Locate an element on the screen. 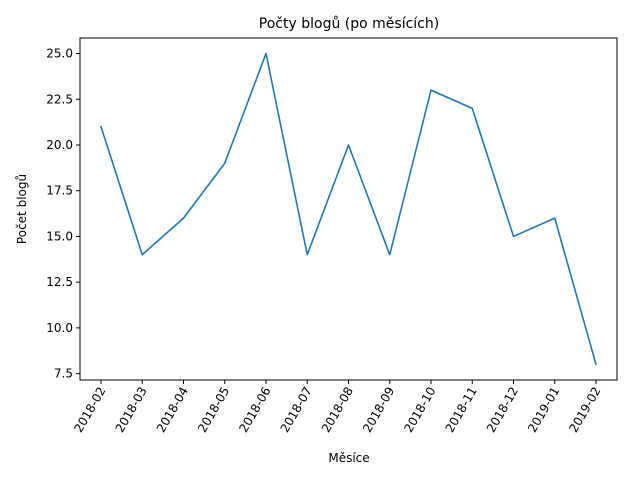 This screenshot has width=640, height=480. x-tick-label: 2018-08 is located at coordinates (337, 410).